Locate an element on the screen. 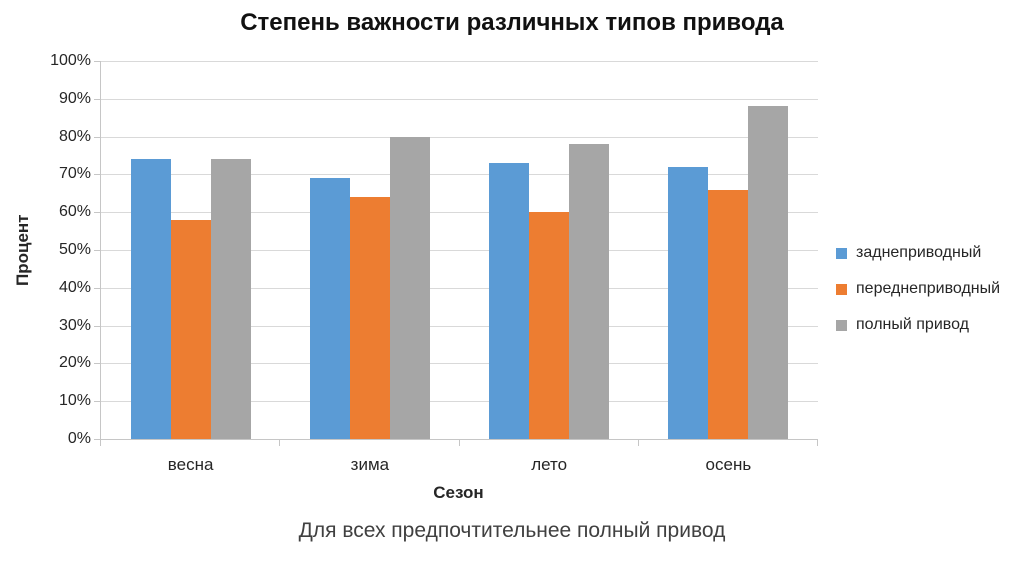 The height and width of the screenshot is (574, 1024). y-tick-label: 100% is located at coordinates (70, 60).